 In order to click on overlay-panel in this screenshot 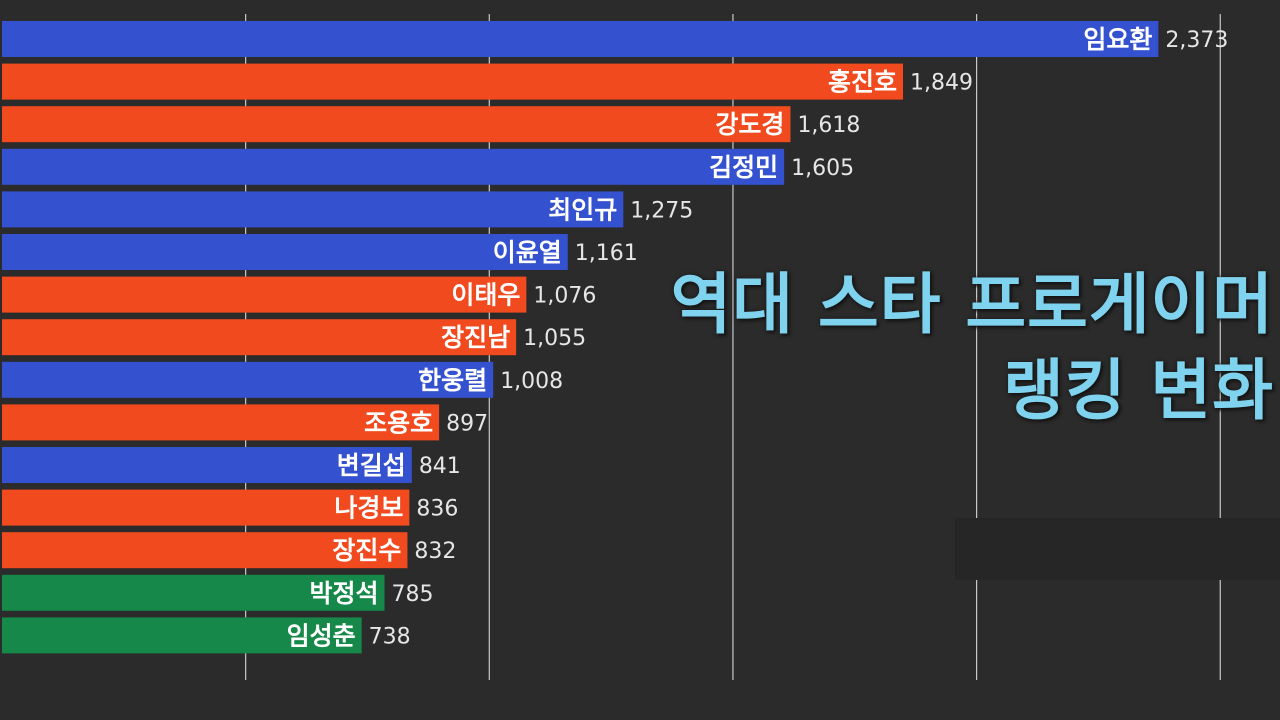, I will do `click(1117, 549)`.